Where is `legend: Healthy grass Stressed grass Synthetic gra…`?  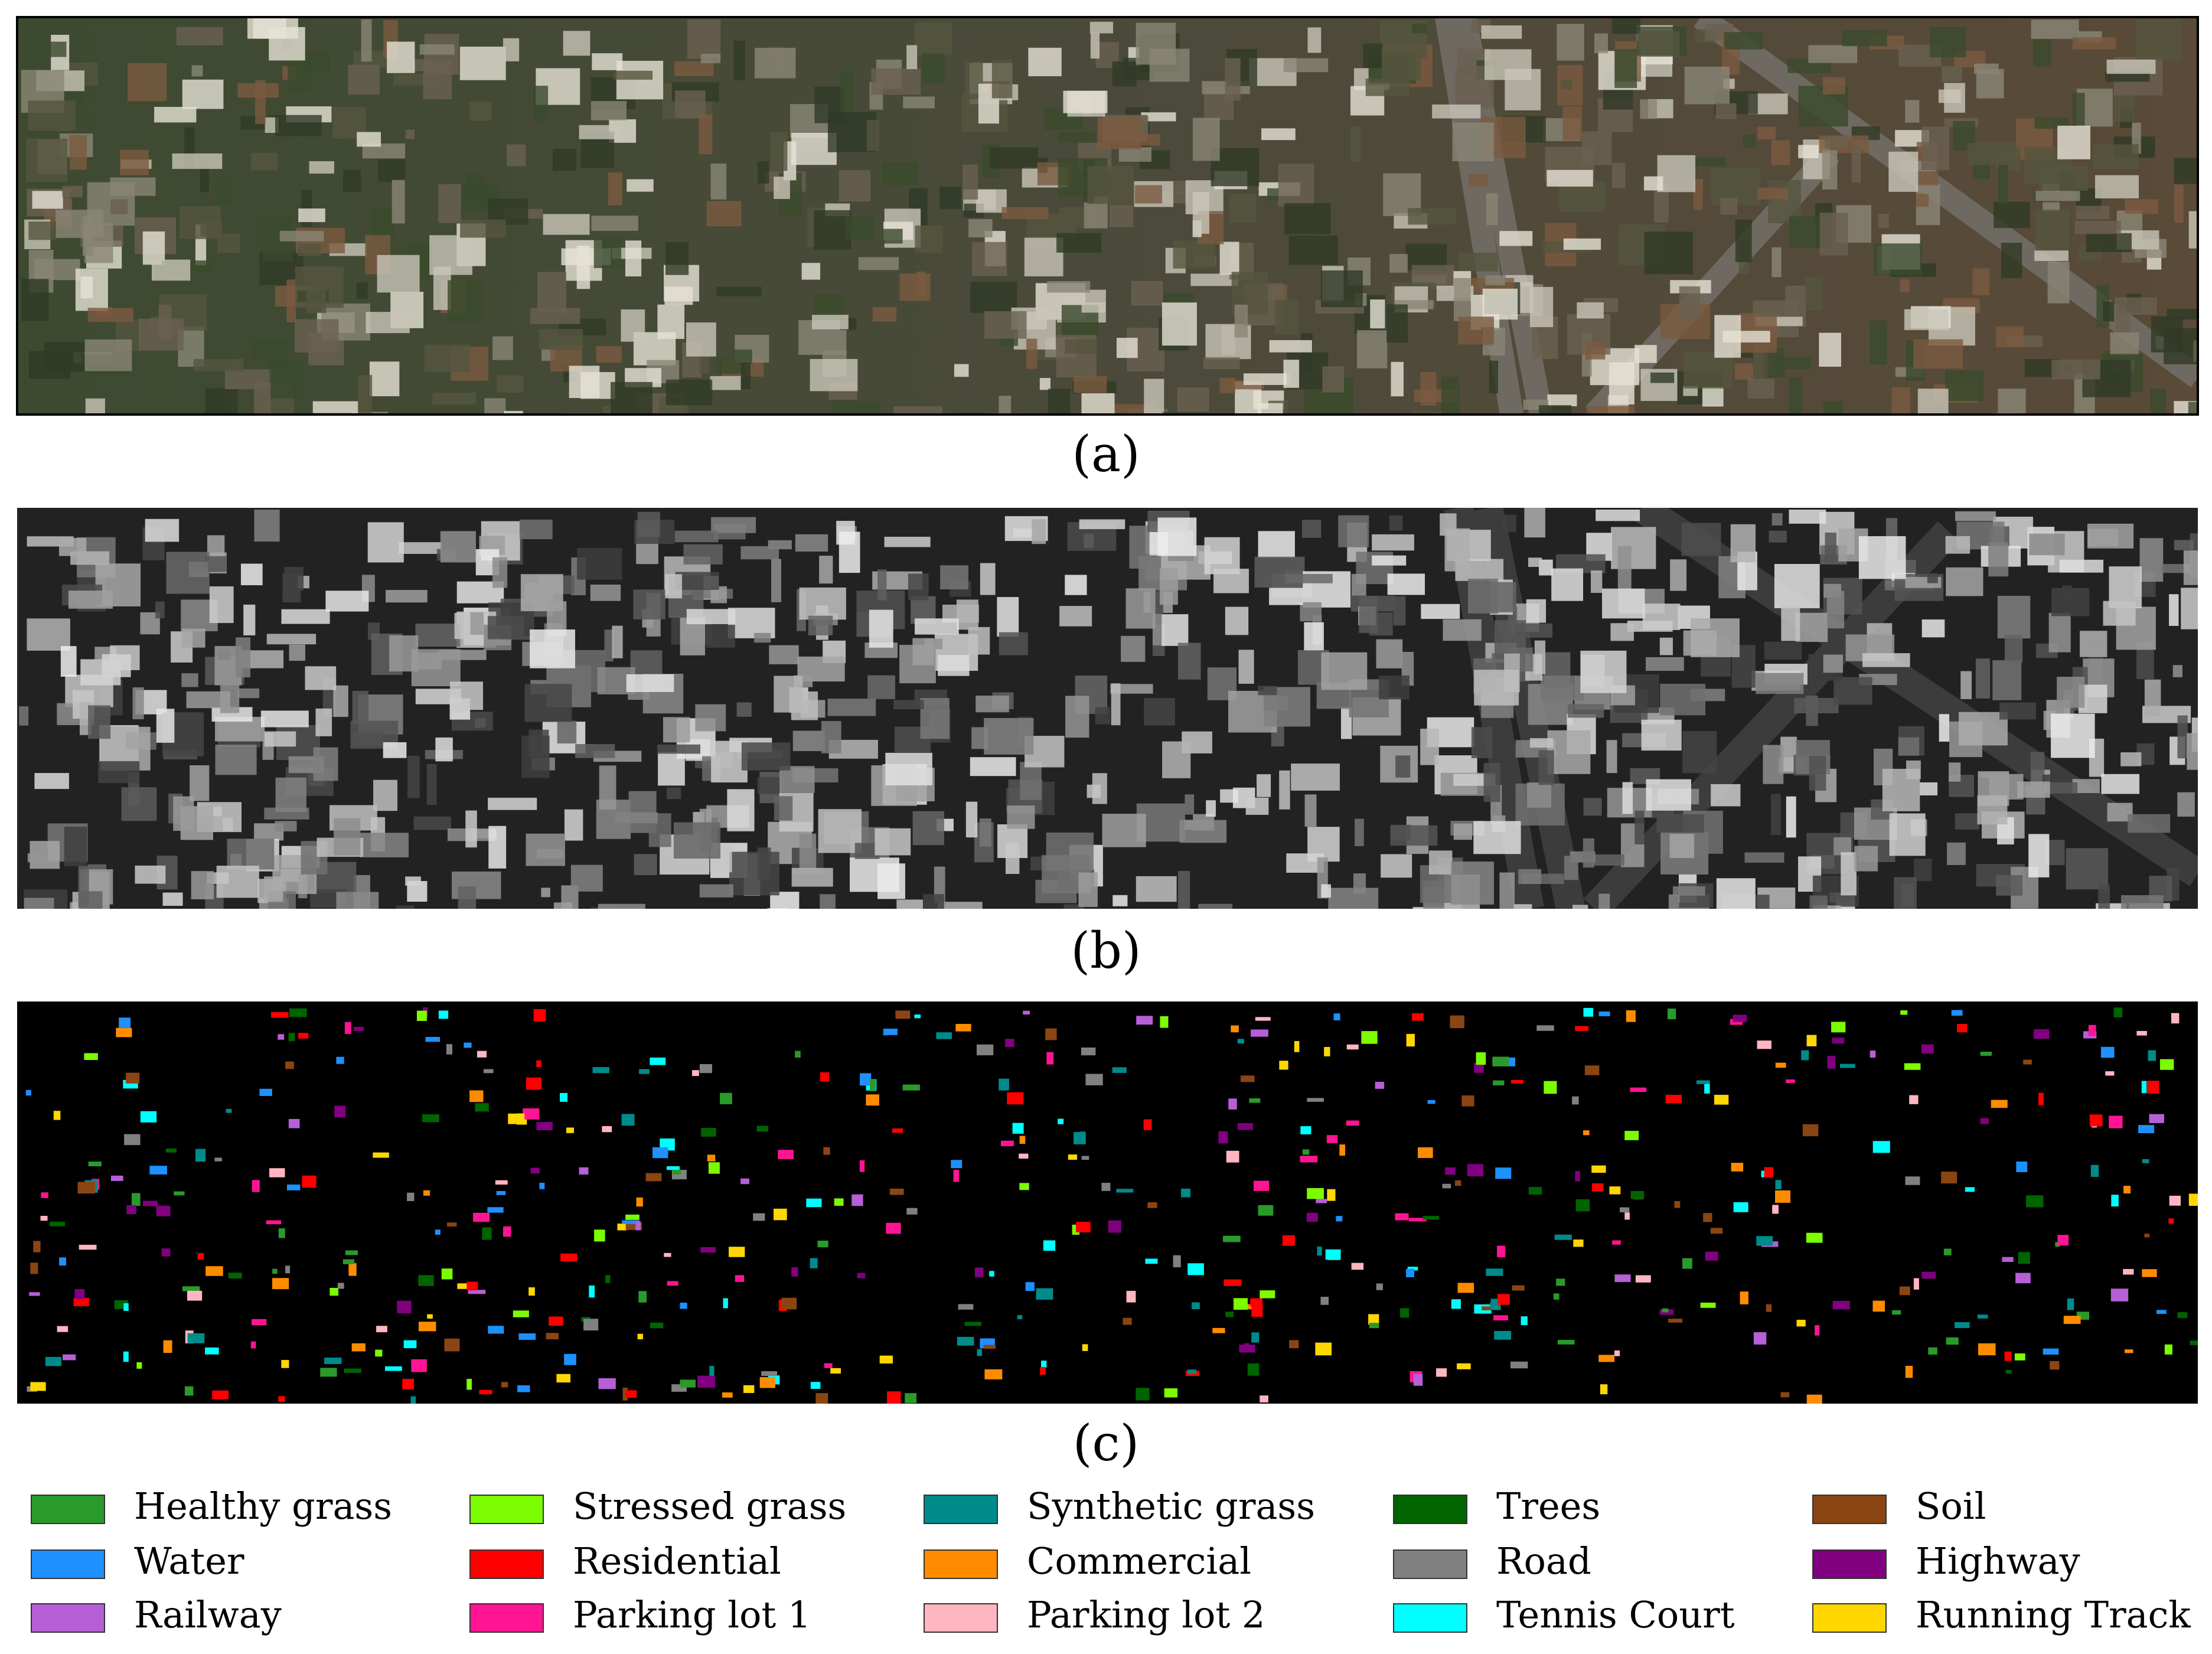
legend: Healthy grass Stressed grass Synthetic gra… is located at coordinates (1111, 1560).